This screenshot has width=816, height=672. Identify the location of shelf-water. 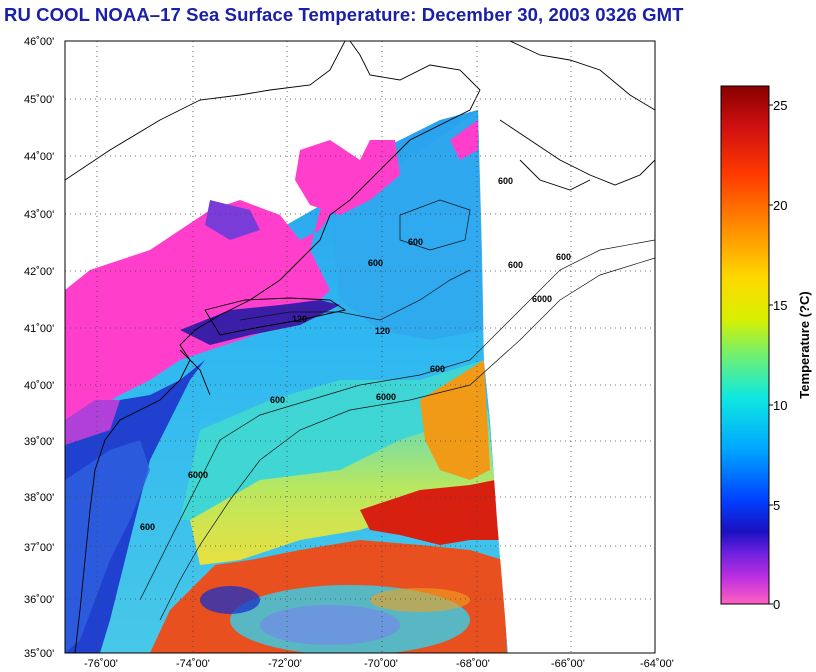
(107, 546).